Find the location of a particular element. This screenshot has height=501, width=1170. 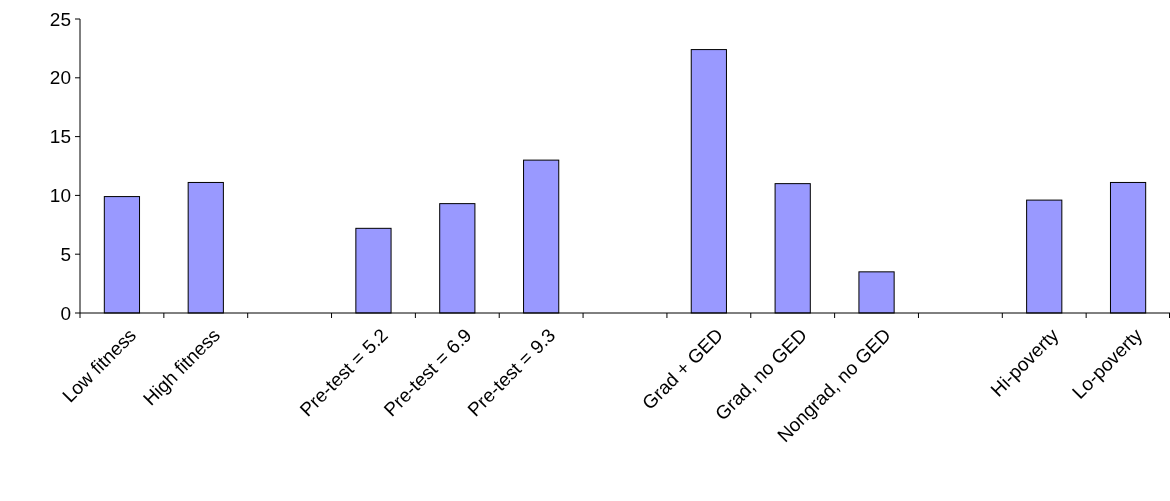

y-tick-label: 25 is located at coordinates (60, 19).